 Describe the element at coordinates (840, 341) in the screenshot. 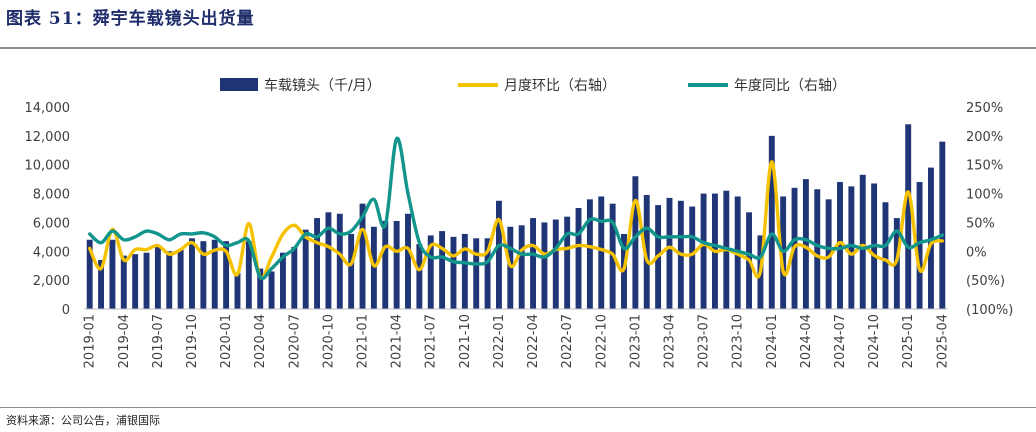

I see `x-tick-label: 2024-07` at that location.